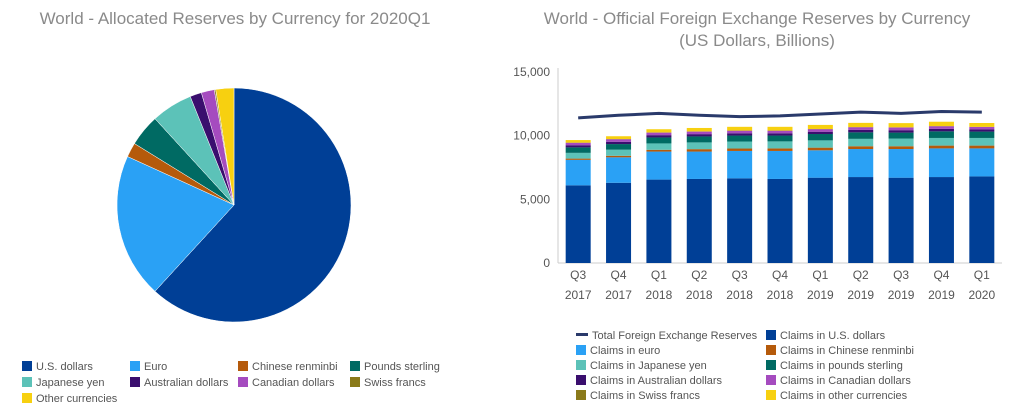  I want to click on legend-label: Claims in Canadian dollars, so click(845, 381).